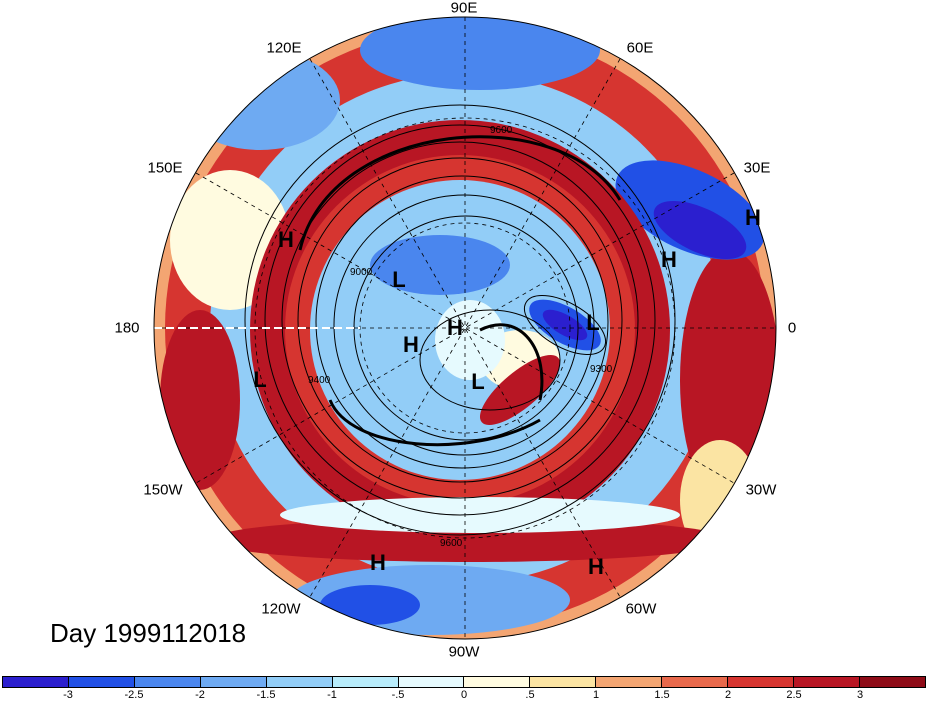  I want to click on colorbar-tick-label: -1.5, so click(266, 695).